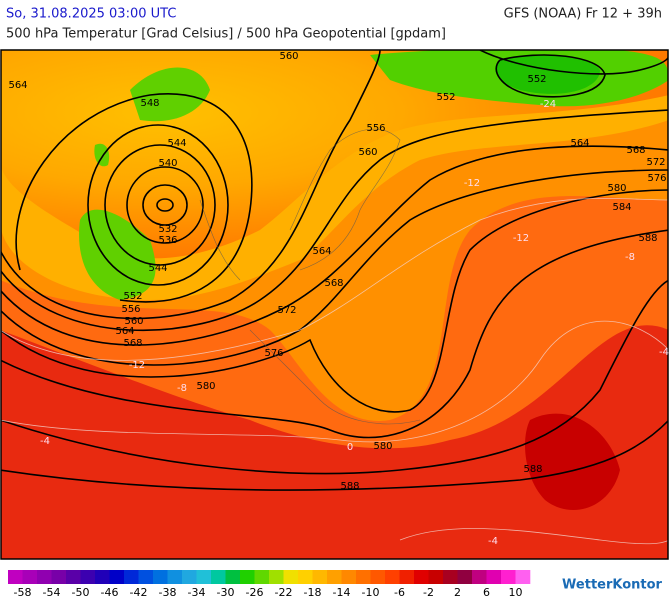  What do you see at coordinates (168, 592) in the screenshot?
I see `colorbar-label: -38` at bounding box center [168, 592].